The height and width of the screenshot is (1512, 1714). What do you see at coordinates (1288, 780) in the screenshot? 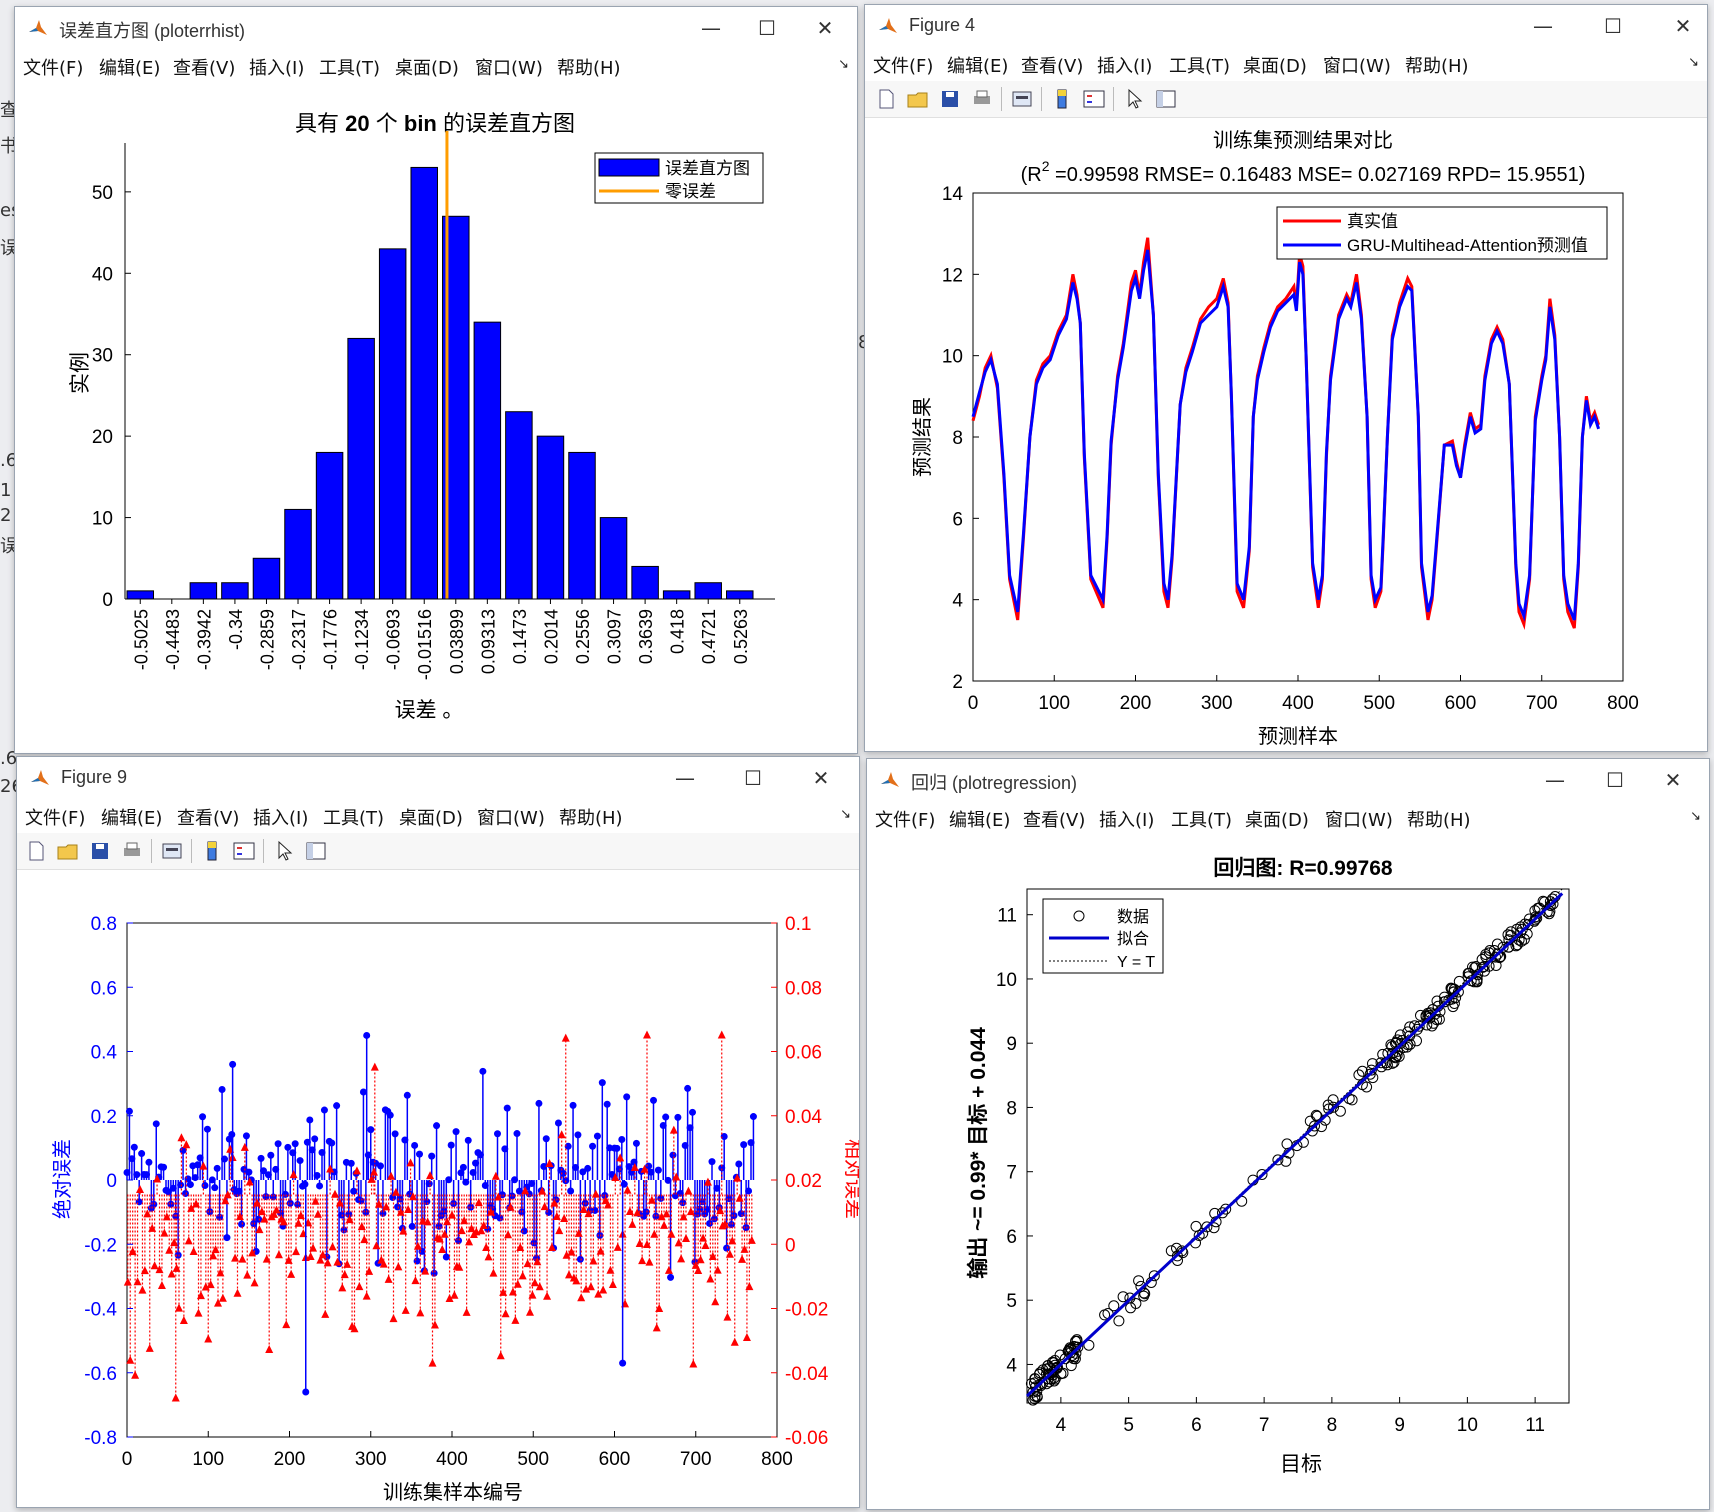
I see `title-bar: 回归 (plotregression) — ☐ ✕` at bounding box center [1288, 780].